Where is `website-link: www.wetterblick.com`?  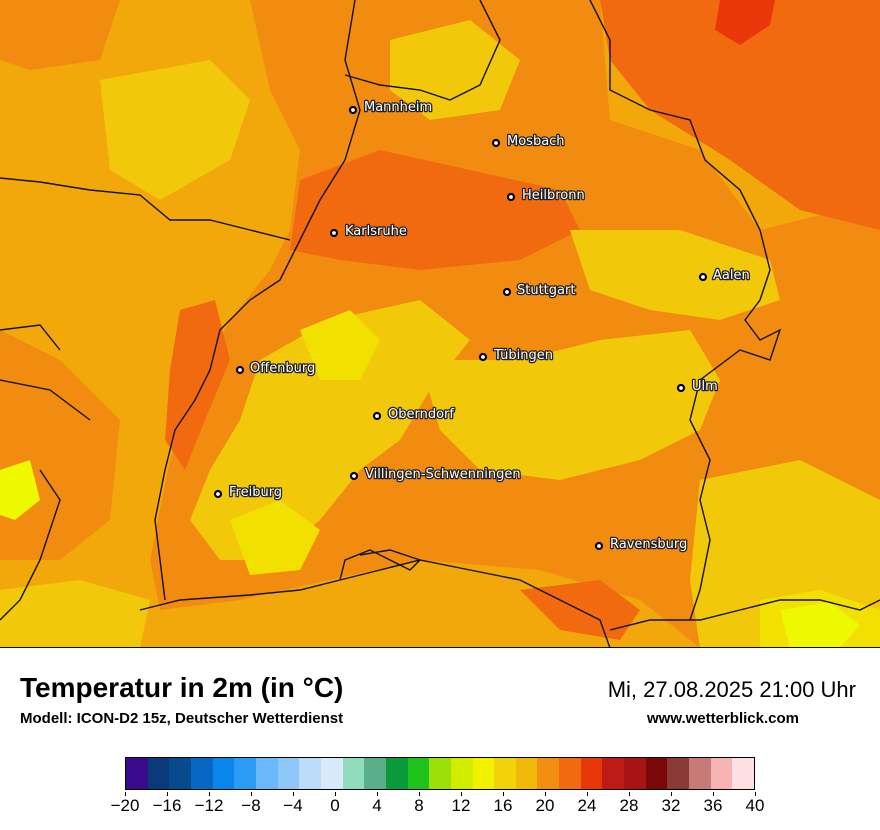 website-link: www.wetterblick.com is located at coordinates (723, 718).